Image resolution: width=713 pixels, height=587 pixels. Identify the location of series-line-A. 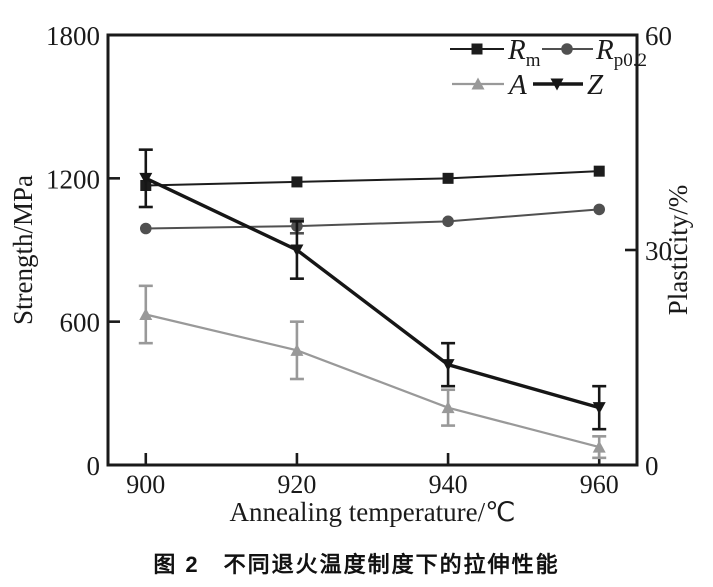
(372, 381).